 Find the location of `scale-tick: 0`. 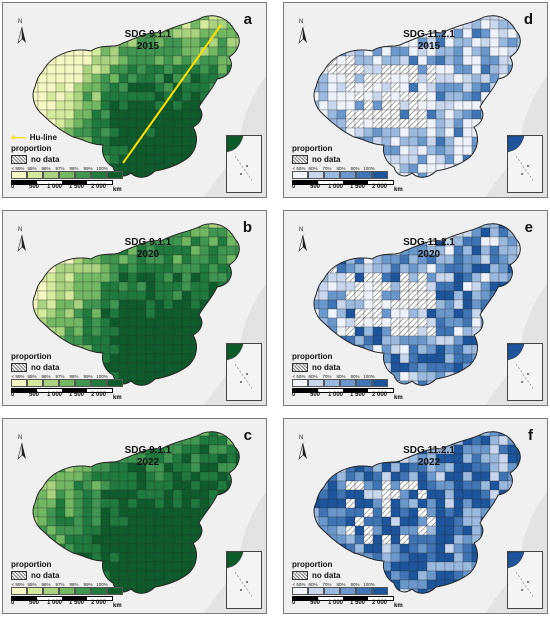

scale-tick: 0 is located at coordinates (294, 395).